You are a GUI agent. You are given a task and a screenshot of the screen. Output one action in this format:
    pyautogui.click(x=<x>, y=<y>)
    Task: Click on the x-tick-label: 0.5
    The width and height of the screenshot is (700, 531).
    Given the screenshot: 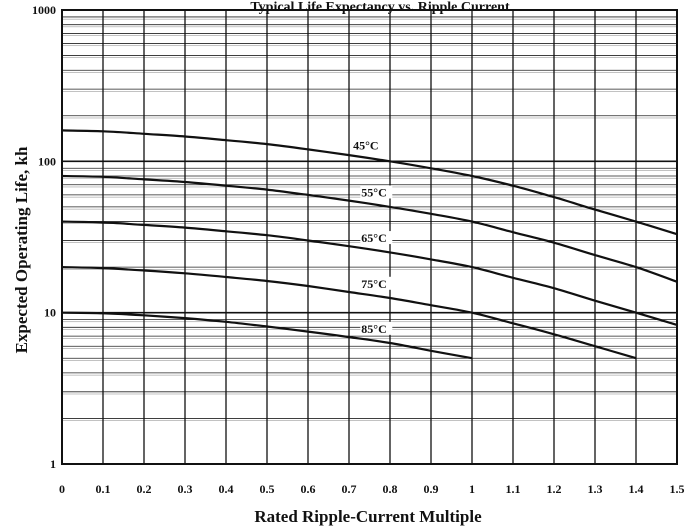 What is the action you would take?
    pyautogui.click(x=267, y=489)
    